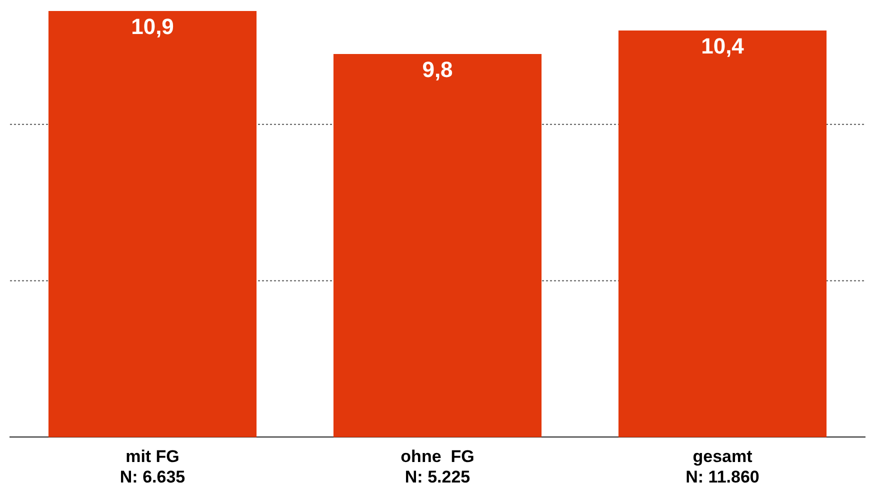 This screenshot has height=498, width=869. What do you see at coordinates (437, 466) in the screenshot?
I see `x-tick-label: ohne FG N: 5.225` at bounding box center [437, 466].